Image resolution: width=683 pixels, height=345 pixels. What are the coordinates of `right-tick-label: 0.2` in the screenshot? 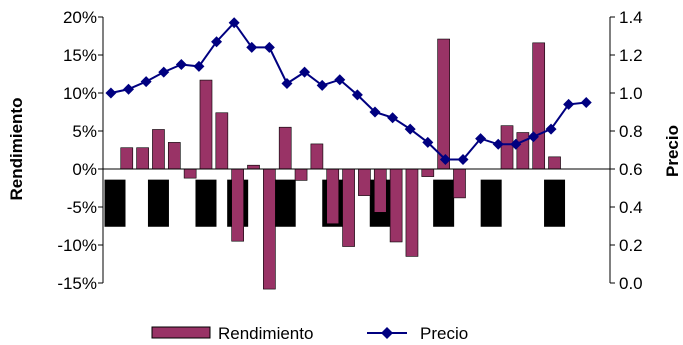 It's located at (631, 245).